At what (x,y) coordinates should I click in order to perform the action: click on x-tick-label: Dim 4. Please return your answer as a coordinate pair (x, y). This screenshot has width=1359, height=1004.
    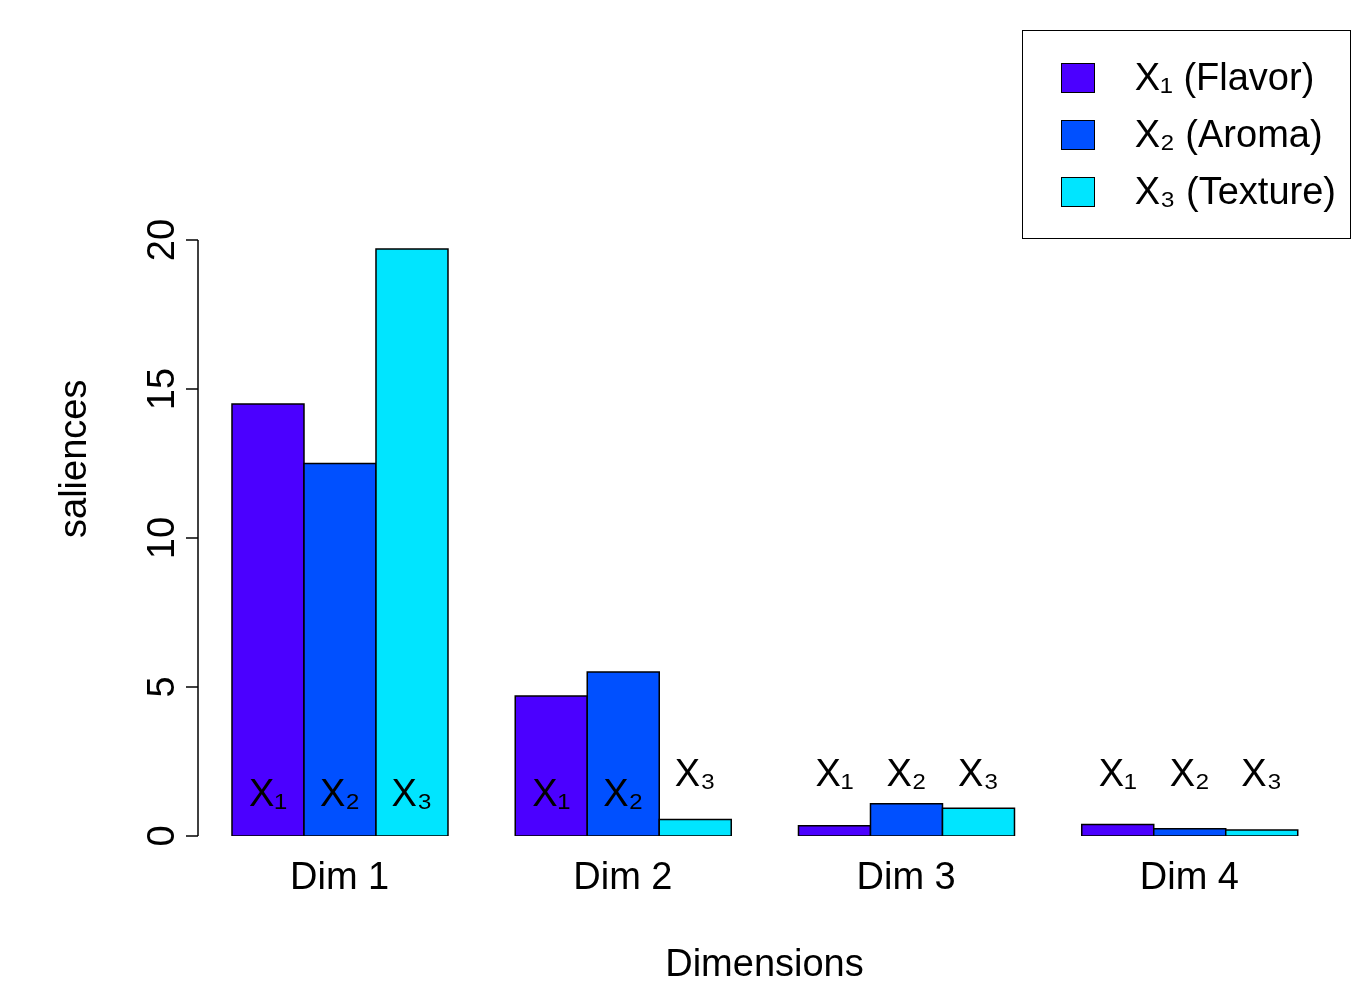
    Looking at the image, I should click on (1189, 875).